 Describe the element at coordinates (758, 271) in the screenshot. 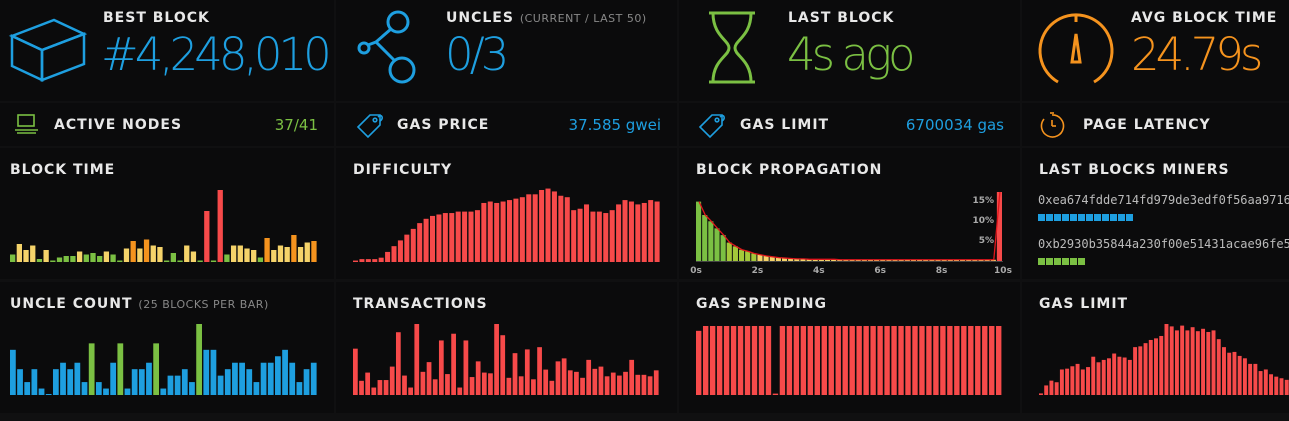

I see `block-propagation-x-tick: 2s` at that location.